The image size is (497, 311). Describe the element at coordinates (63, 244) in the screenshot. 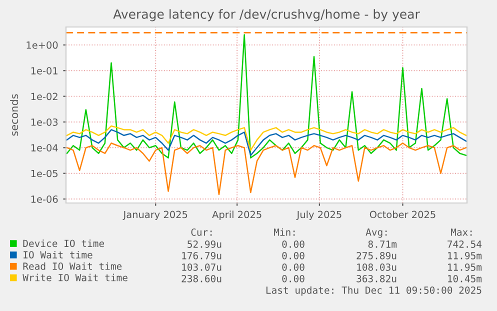

I see `legend-label: Device IO time` at that location.